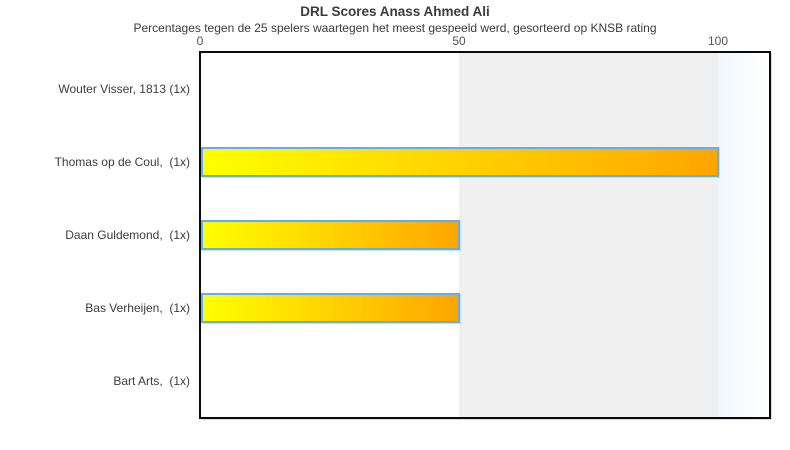 The image size is (790, 450). Describe the element at coordinates (151, 380) in the screenshot. I see `category-label: Bart Arts, (1x)` at that location.